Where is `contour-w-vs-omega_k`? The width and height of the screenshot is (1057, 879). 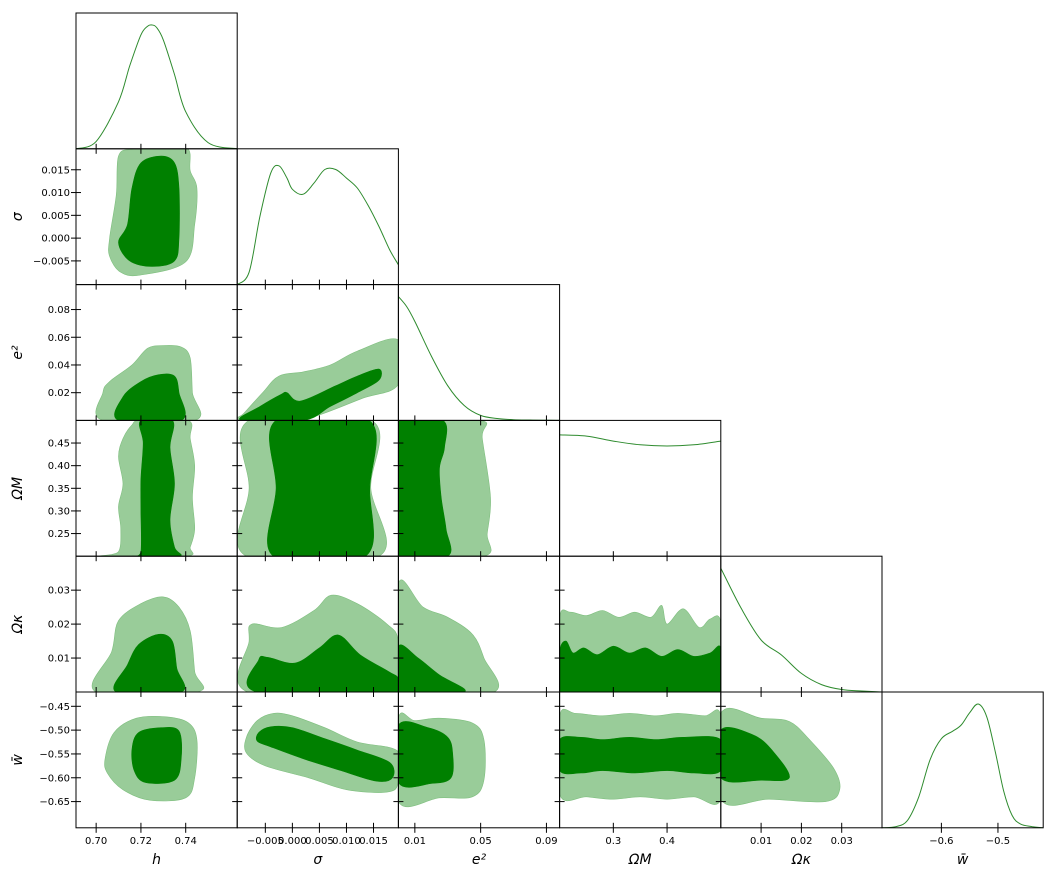 contour-w-vs-omega_k is located at coordinates (780, 756).